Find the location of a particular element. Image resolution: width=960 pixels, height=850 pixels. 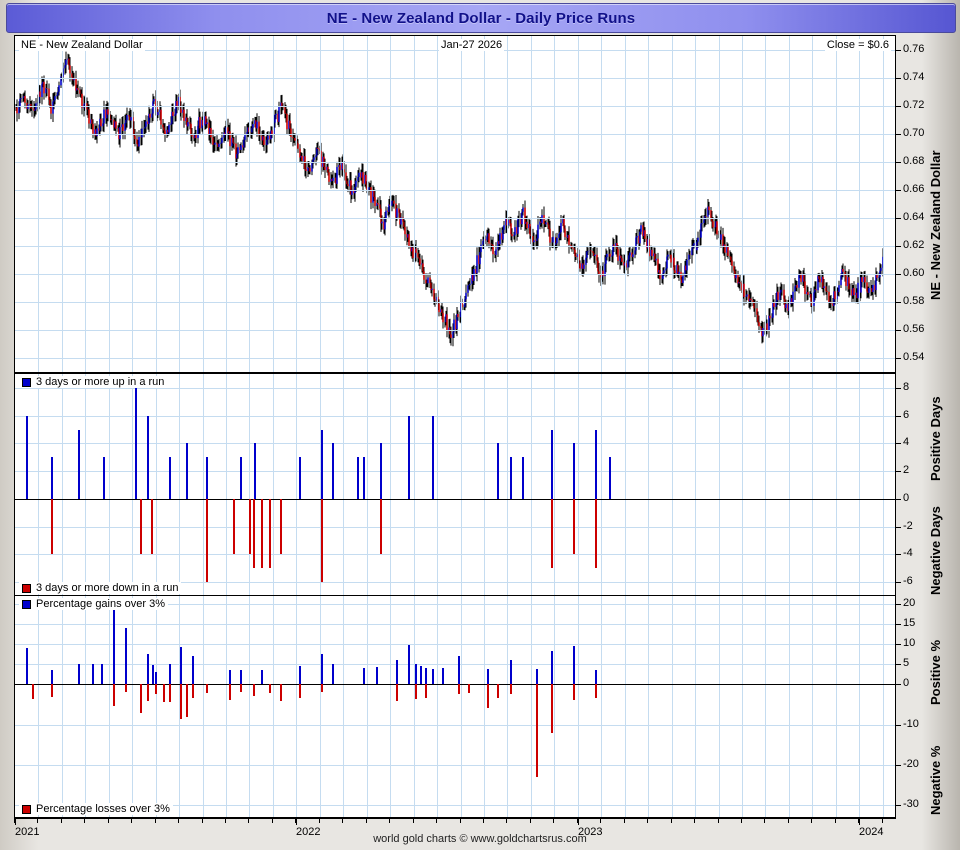

axis-tick-label: 0.68 is located at coordinates (914, 161).